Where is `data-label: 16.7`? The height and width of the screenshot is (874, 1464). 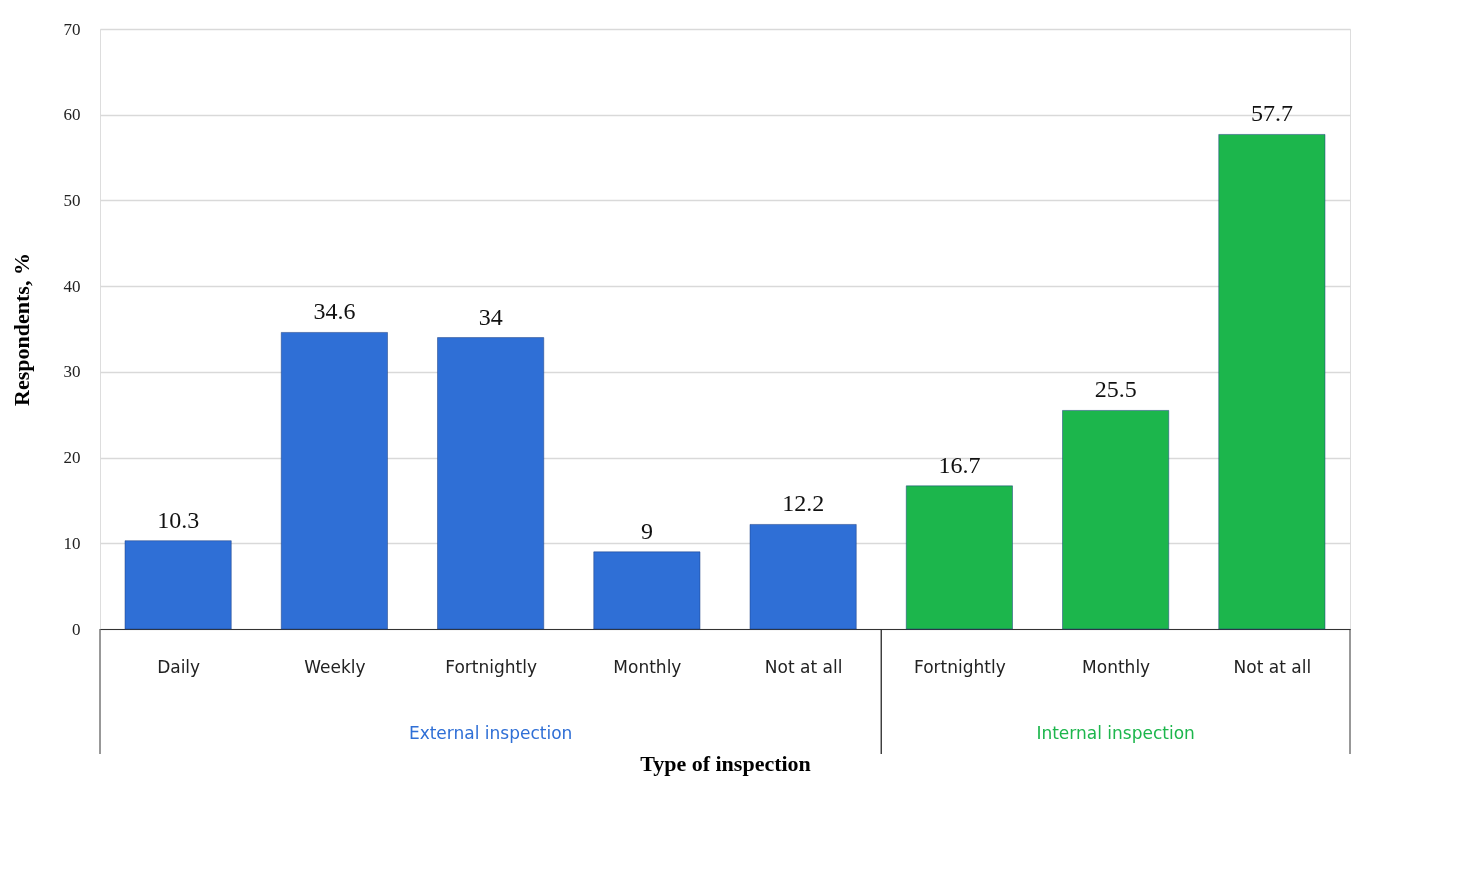
data-label: 16.7 is located at coordinates (959, 464).